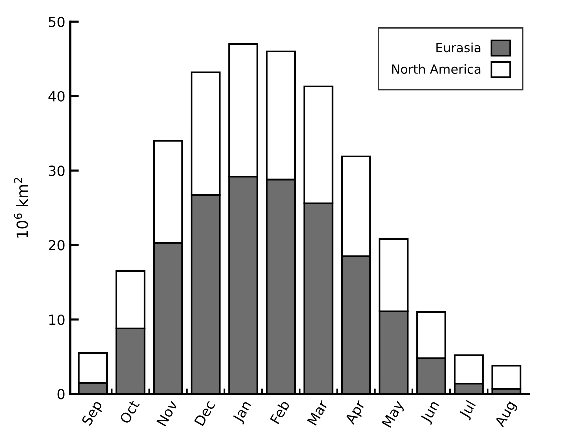  Describe the element at coordinates (61, 394) in the screenshot. I see `y-tick-label: 0` at that location.